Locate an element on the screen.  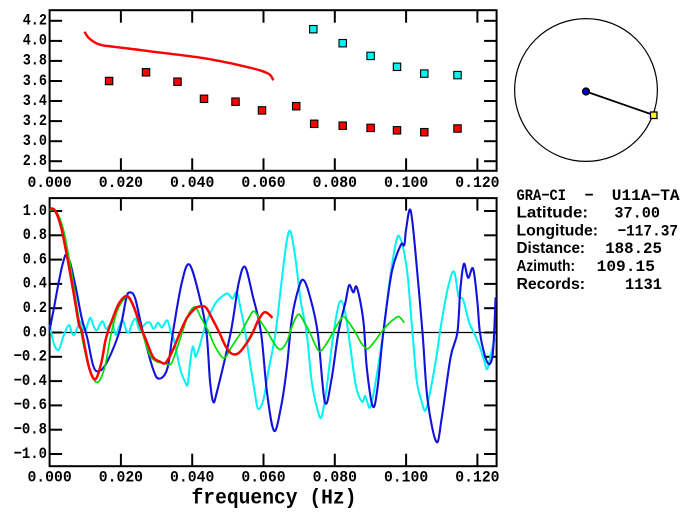
svg-text: Latitude: is located at coordinates (553, 213).